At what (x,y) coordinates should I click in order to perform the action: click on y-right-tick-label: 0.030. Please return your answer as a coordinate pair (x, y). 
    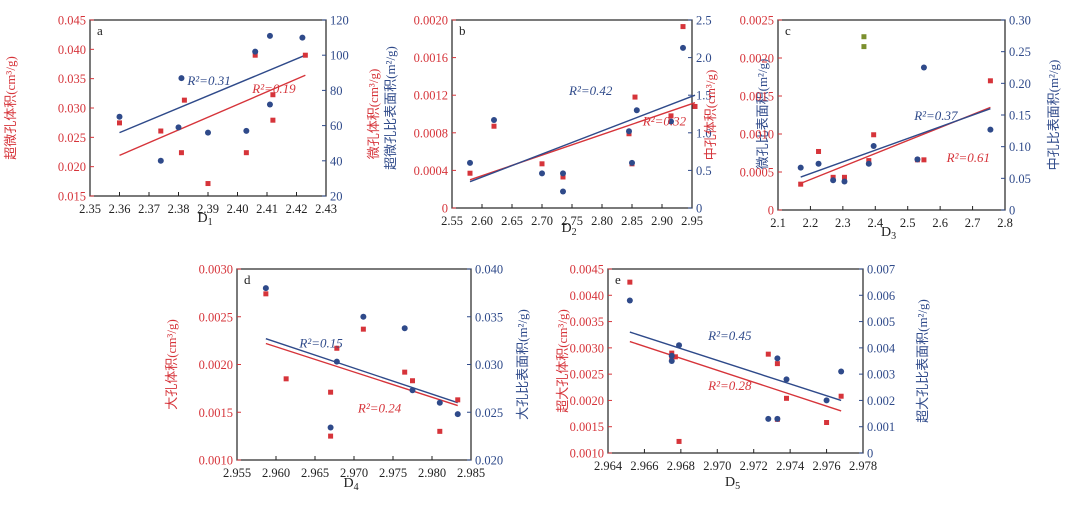
    Looking at the image, I should click on (489, 365).